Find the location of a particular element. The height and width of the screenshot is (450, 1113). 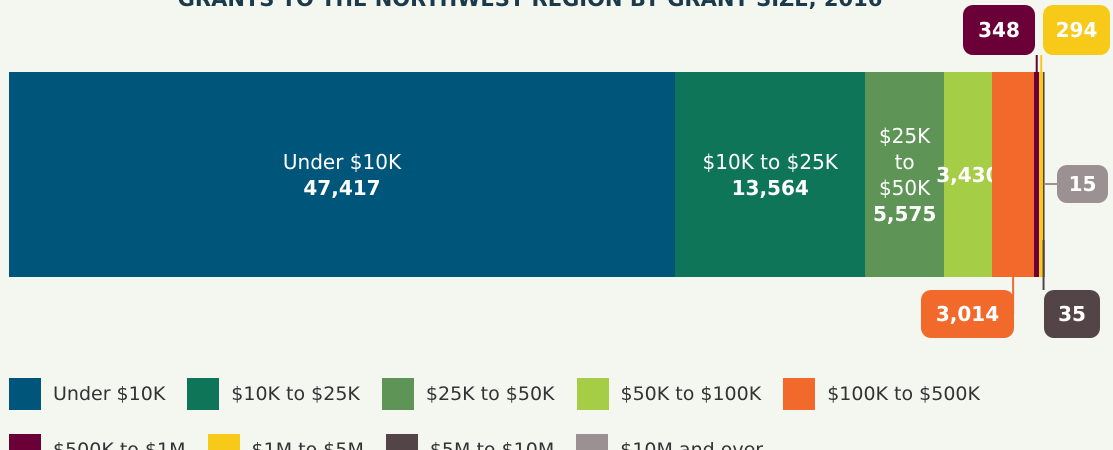

legend-label: Under $10K is located at coordinates (109, 394).